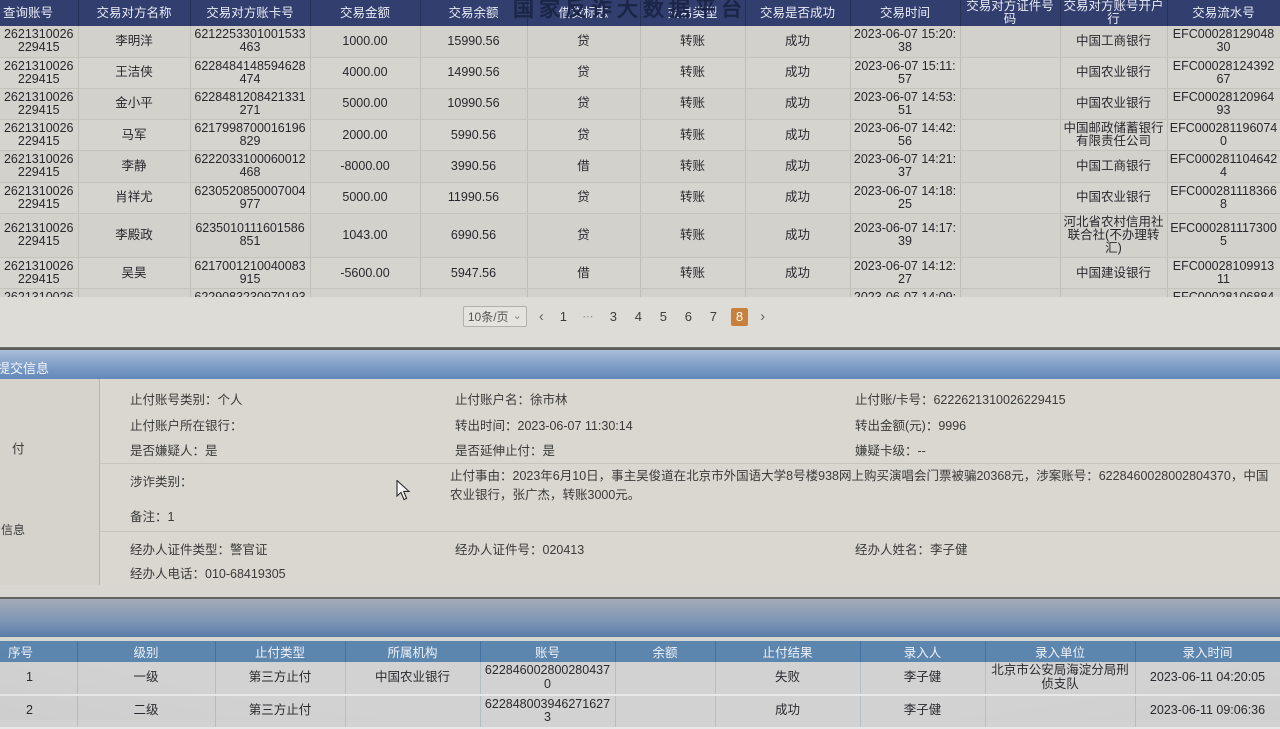 The height and width of the screenshot is (729, 1280). Describe the element at coordinates (174, 451) in the screenshot. I see `field-is-suspect: 是否嫌疑人：是` at that location.